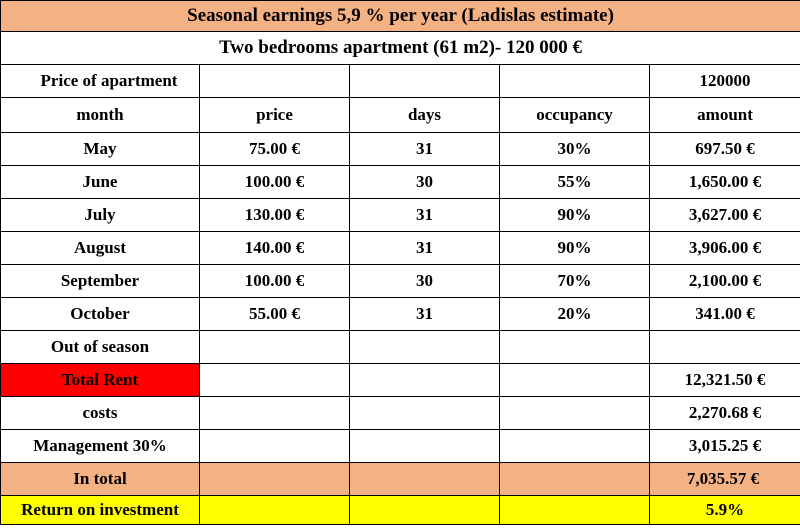 The image size is (800, 528). Describe the element at coordinates (724, 479) in the screenshot. I see `in-total-amount: 7,035.57 €` at that location.